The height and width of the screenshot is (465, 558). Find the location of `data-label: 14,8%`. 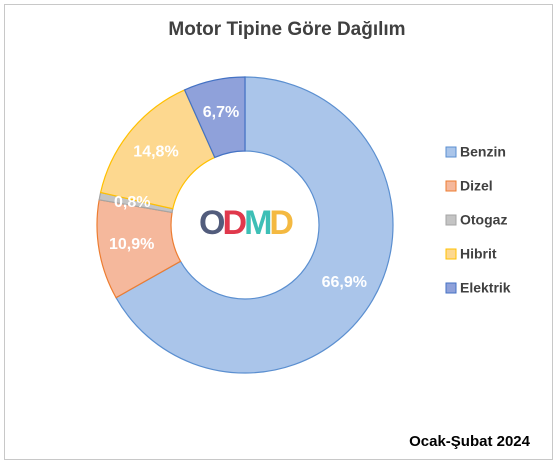

data-label: 14,8% is located at coordinates (155, 151).